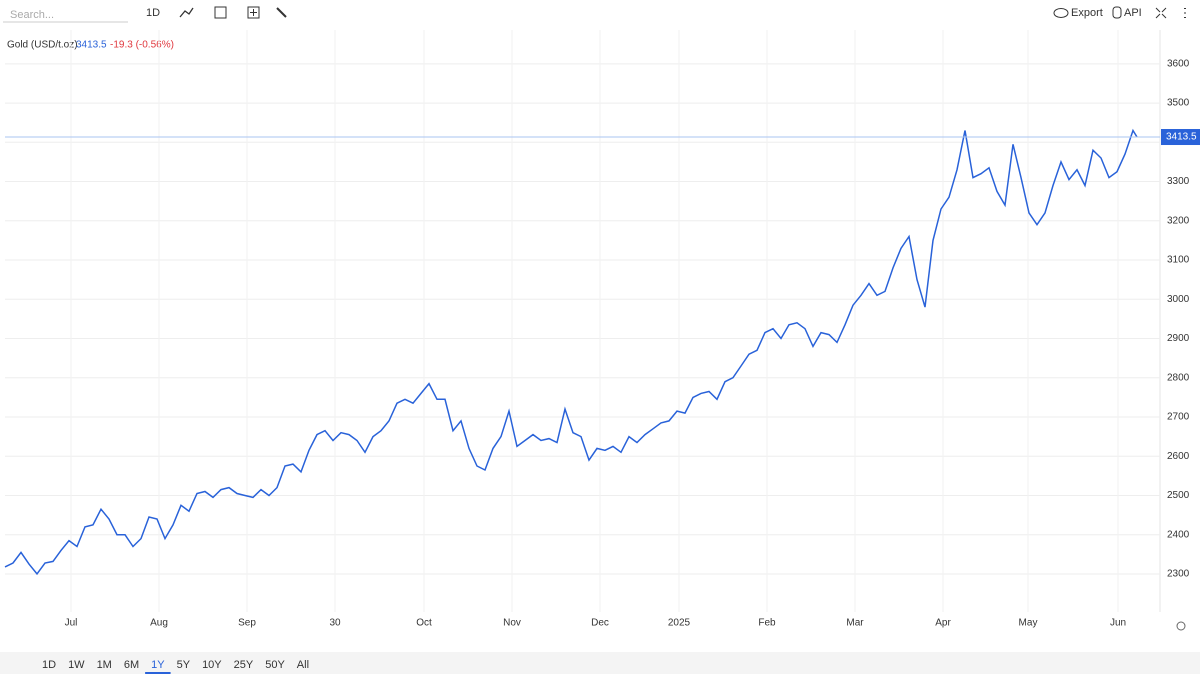  I want to click on y-tick-label: 3600, so click(1178, 63).